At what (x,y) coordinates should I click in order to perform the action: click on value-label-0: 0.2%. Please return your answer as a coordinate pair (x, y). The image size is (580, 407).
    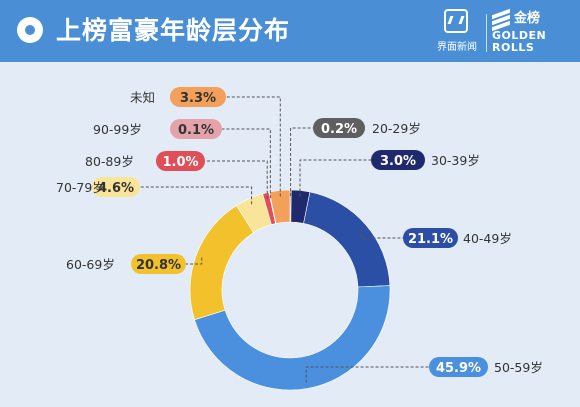
    Looking at the image, I should click on (339, 129).